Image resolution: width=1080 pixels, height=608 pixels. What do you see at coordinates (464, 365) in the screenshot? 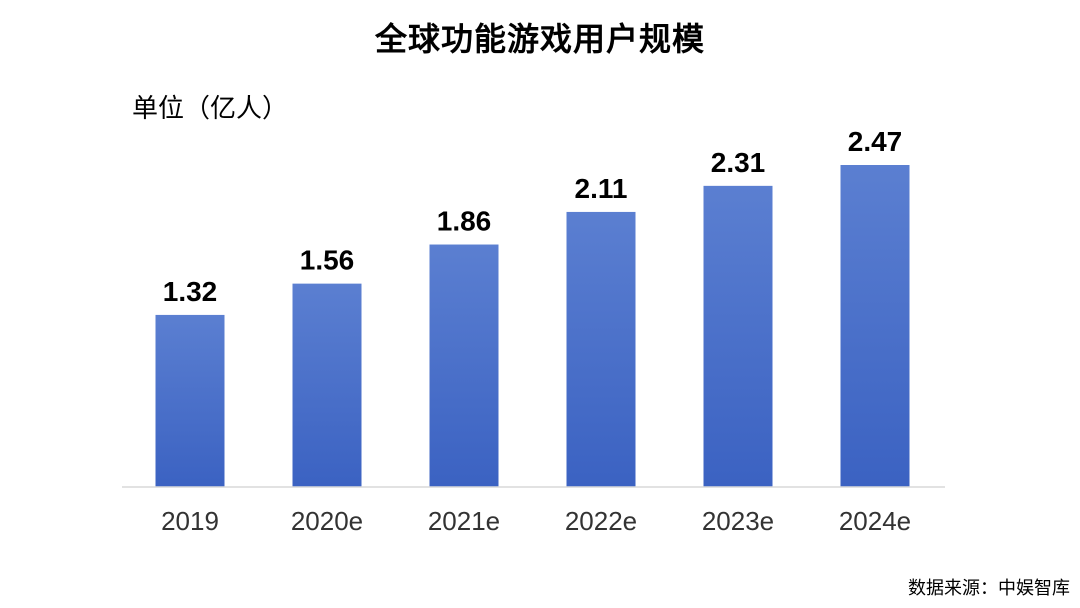
I see `bar-2021e` at bounding box center [464, 365].